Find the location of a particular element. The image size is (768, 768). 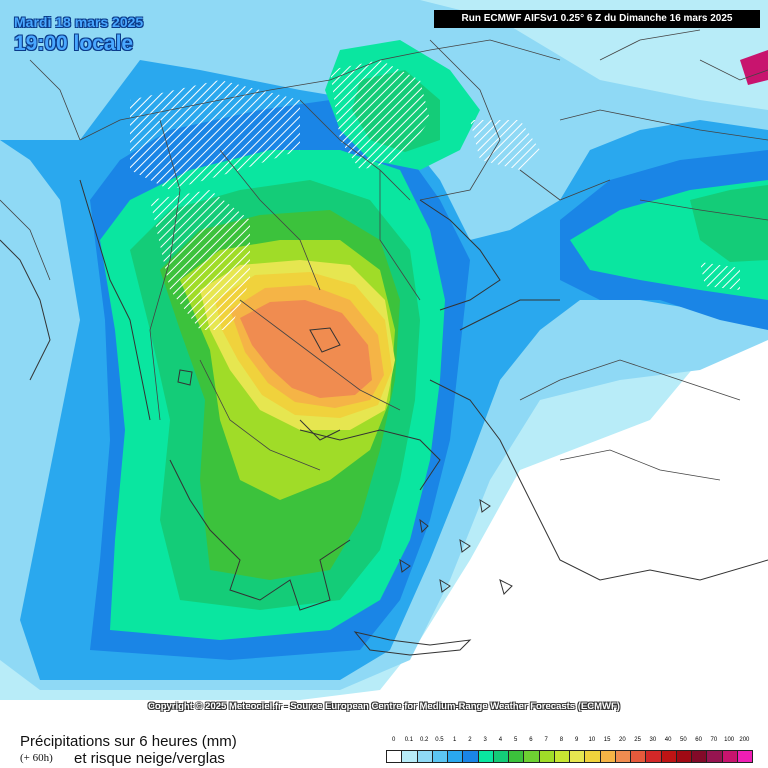

legend-label: 20 is located at coordinates (622, 740).